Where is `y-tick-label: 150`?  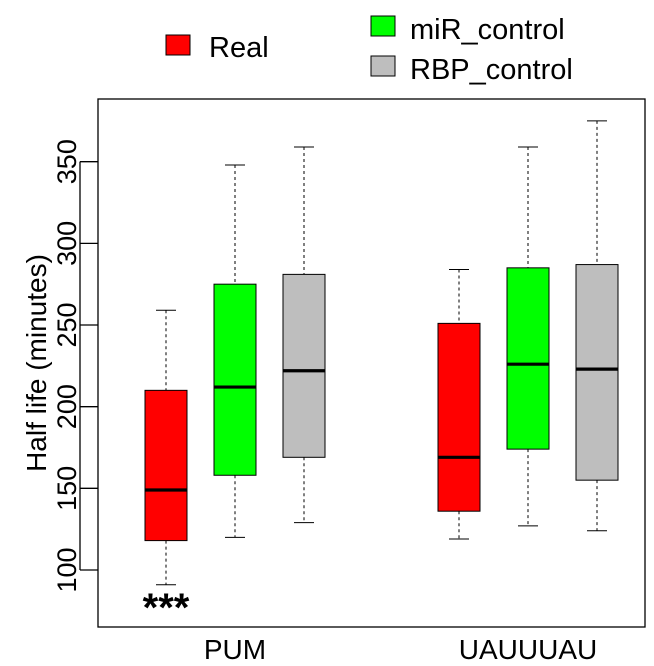 y-tick-label: 150 is located at coordinates (67, 488).